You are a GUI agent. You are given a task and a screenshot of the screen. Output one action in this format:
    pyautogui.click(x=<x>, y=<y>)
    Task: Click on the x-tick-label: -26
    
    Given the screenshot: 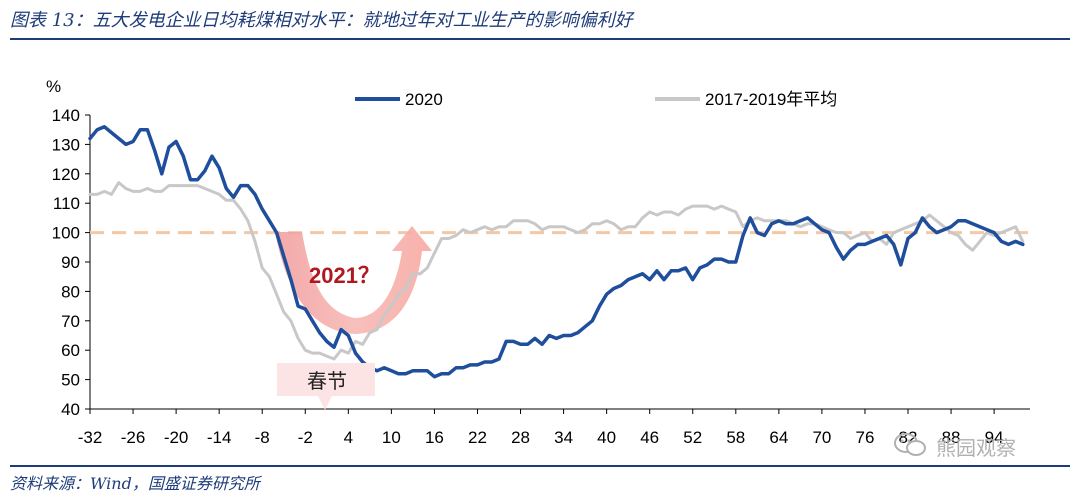 What is the action you would take?
    pyautogui.click(x=133, y=437)
    